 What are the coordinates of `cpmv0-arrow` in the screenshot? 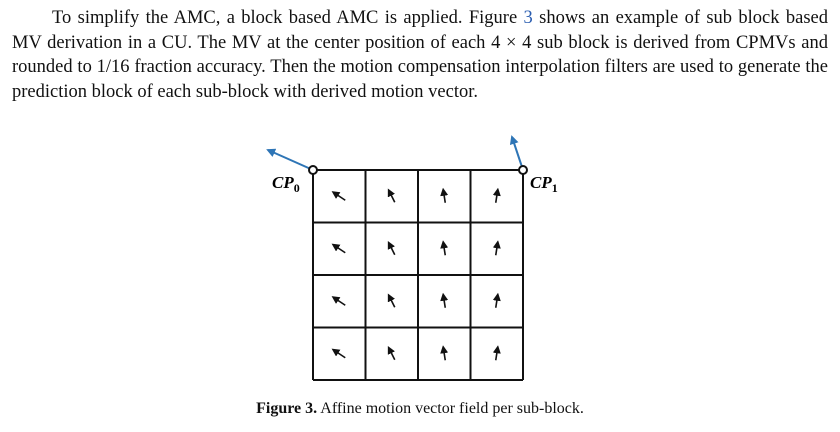 It's located at (290, 159).